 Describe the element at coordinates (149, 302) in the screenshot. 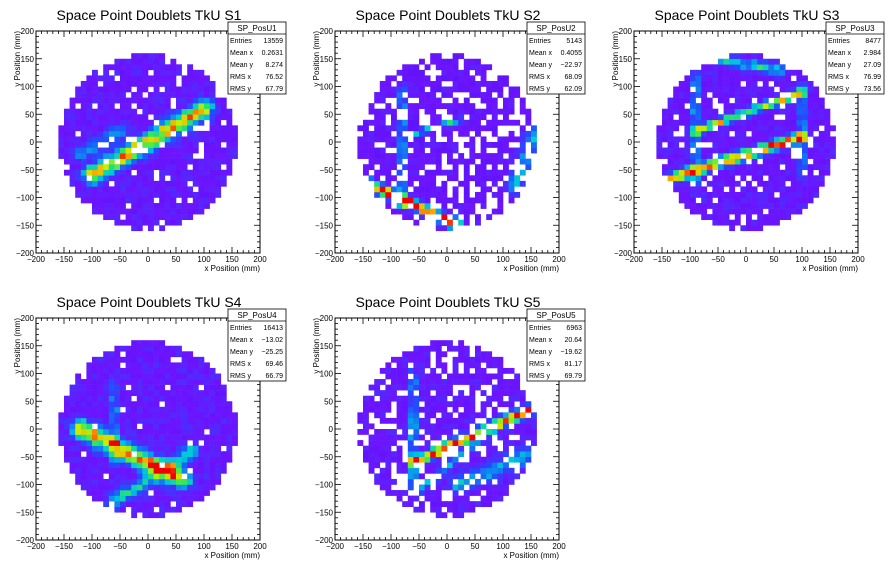

I see `plot-title: Space Point Doublets TkU S4` at that location.